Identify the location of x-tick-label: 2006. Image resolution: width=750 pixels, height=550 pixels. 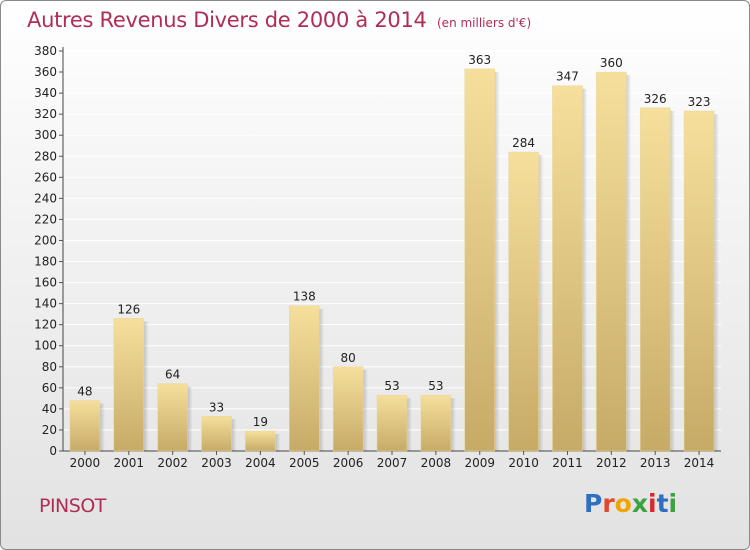
(348, 463).